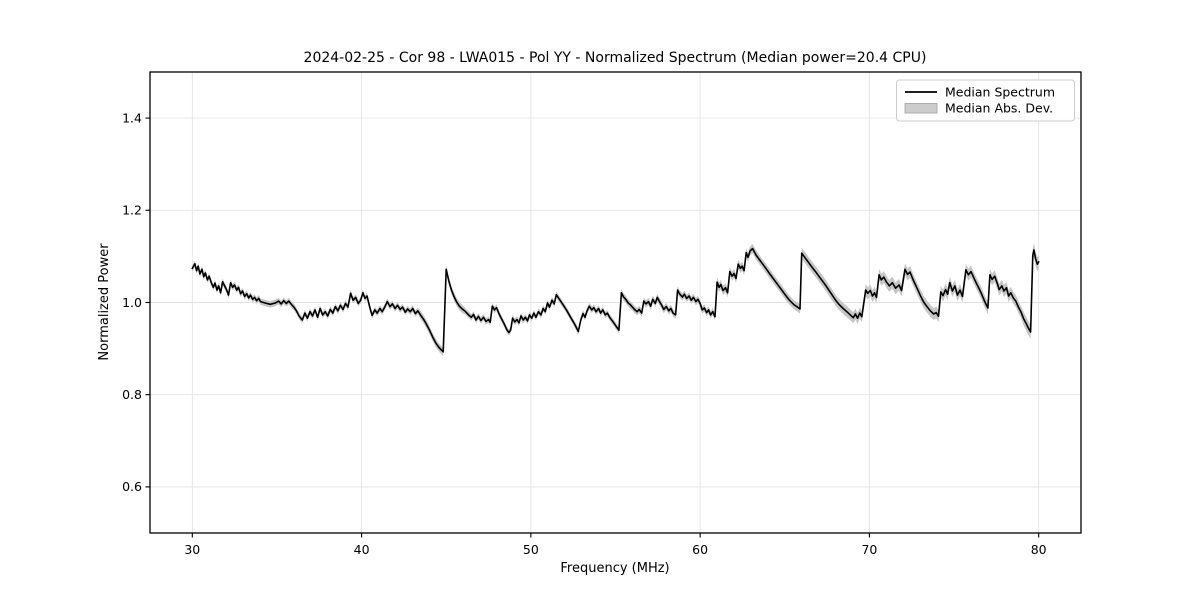  Describe the element at coordinates (999, 108) in the screenshot. I see `legend-label-median-abs-dev: Median Abs. Dev.` at that location.